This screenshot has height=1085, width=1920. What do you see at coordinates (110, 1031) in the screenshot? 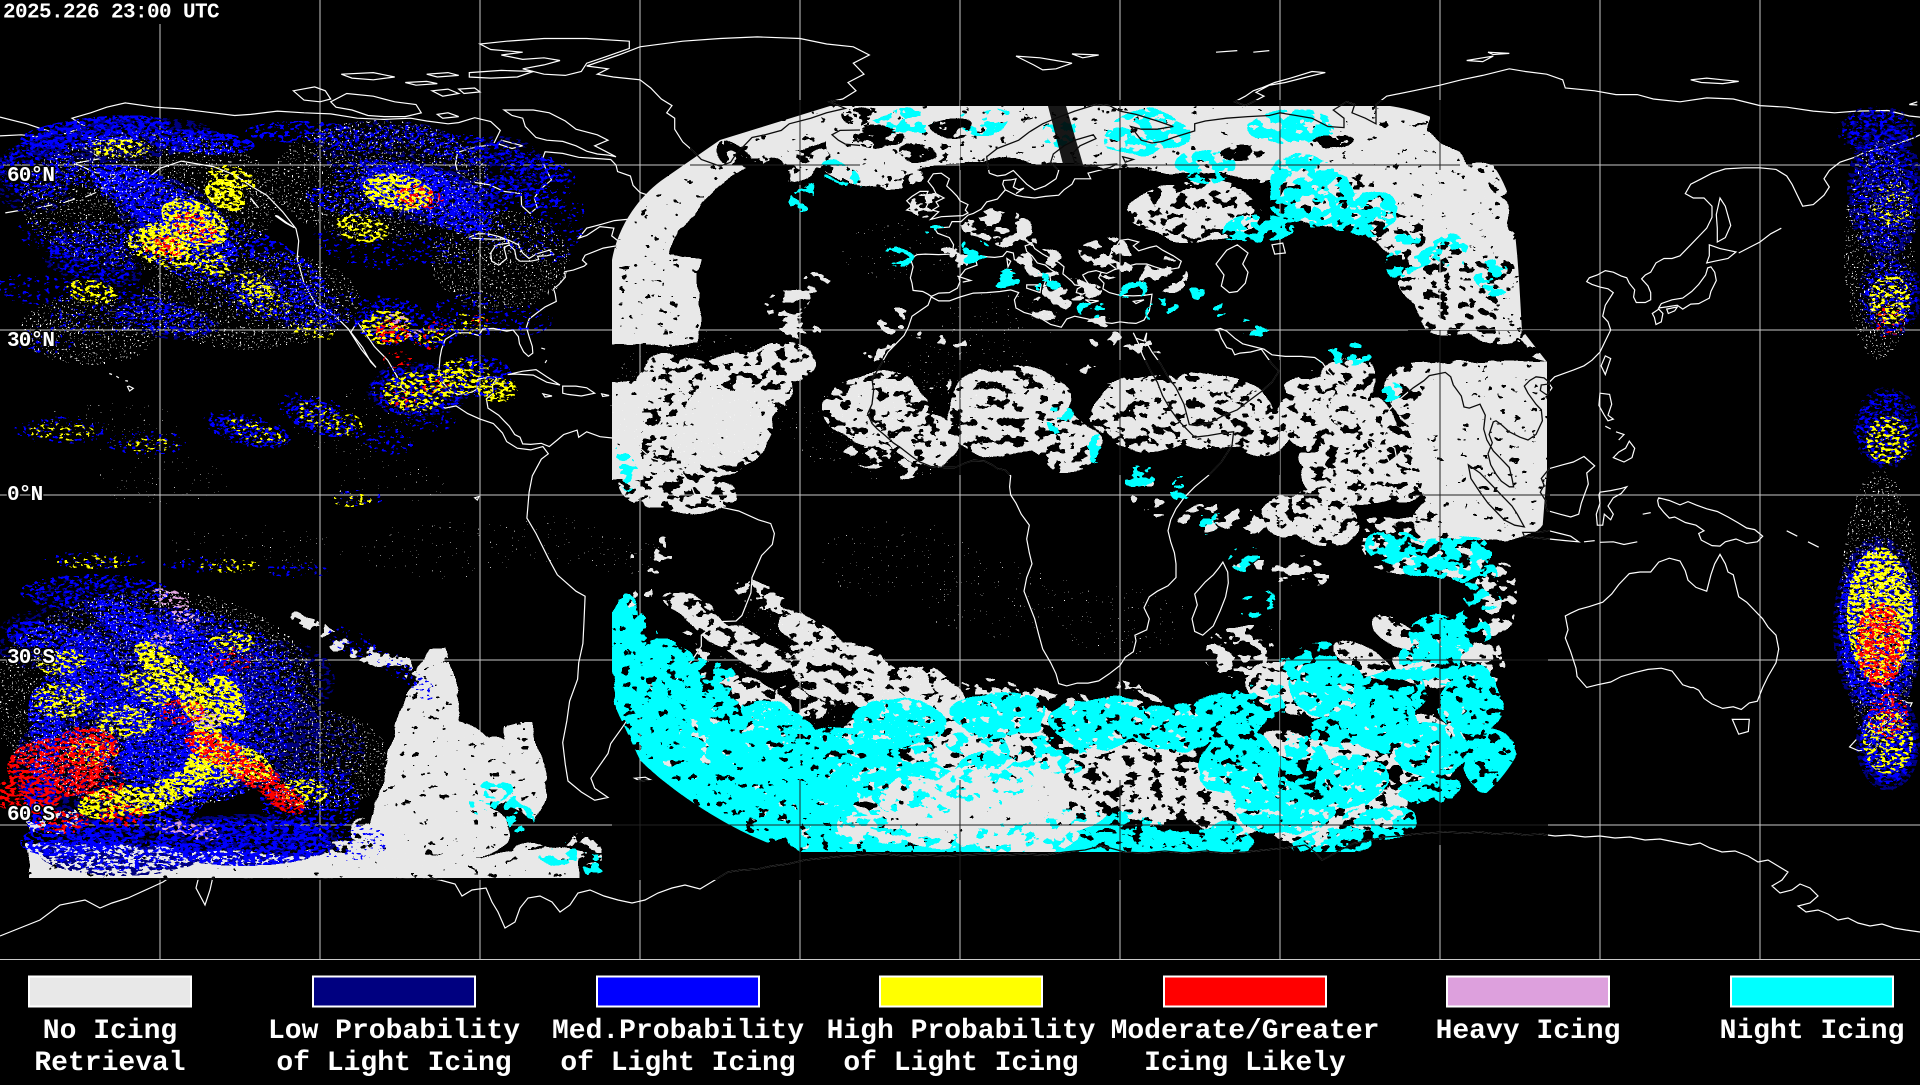
I see `svg-text: No Icing` at bounding box center [110, 1031].